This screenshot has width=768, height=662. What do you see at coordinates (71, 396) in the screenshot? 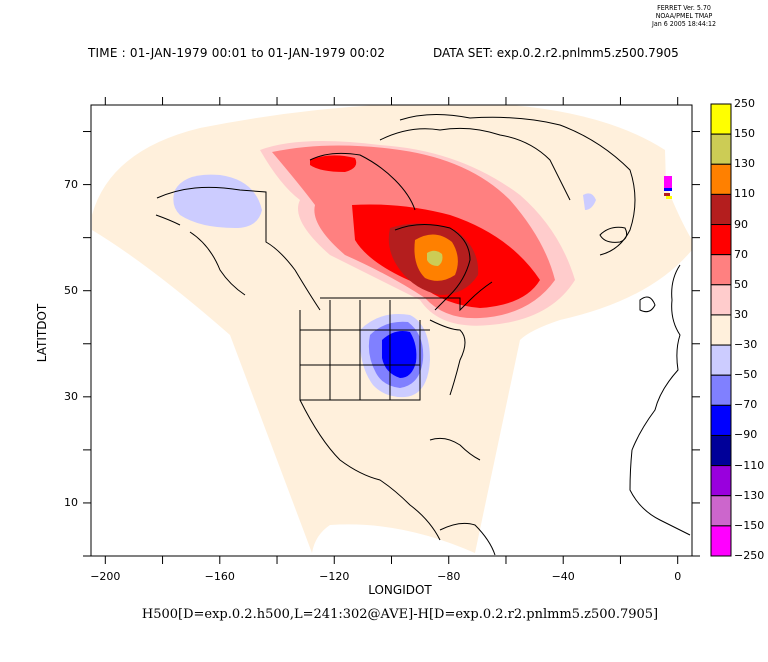
I see `y-tick-label: 30` at bounding box center [71, 396].